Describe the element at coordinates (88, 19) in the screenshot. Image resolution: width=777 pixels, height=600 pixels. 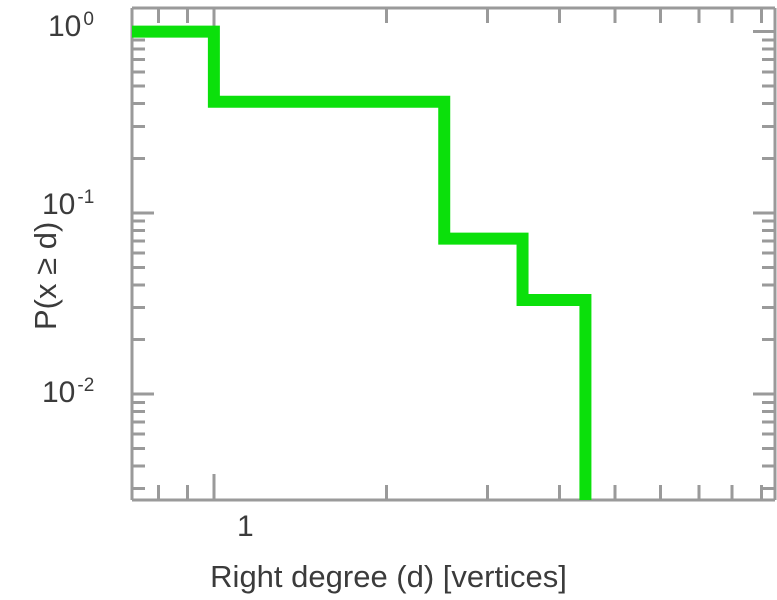
I see `y-tick-exponent: 0` at that location.